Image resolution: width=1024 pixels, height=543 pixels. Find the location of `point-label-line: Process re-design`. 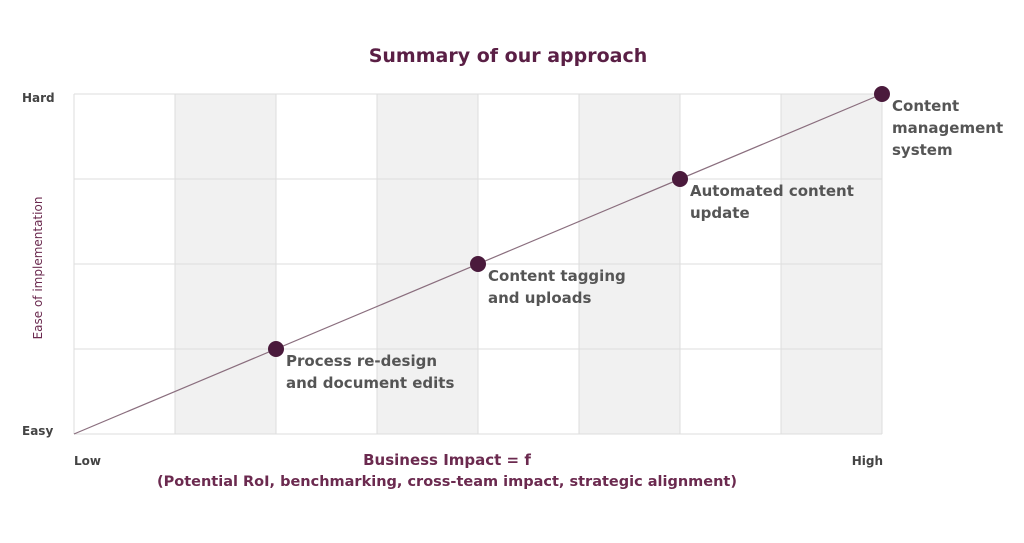

point-label-line: Process re-design is located at coordinates (361, 361).